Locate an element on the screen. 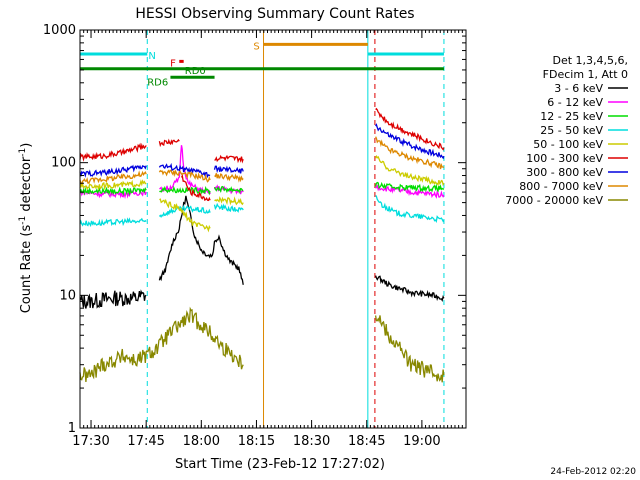 The width and height of the screenshot is (640, 480). timestamp: 24-Feb-2012 02:20 is located at coordinates (593, 472).